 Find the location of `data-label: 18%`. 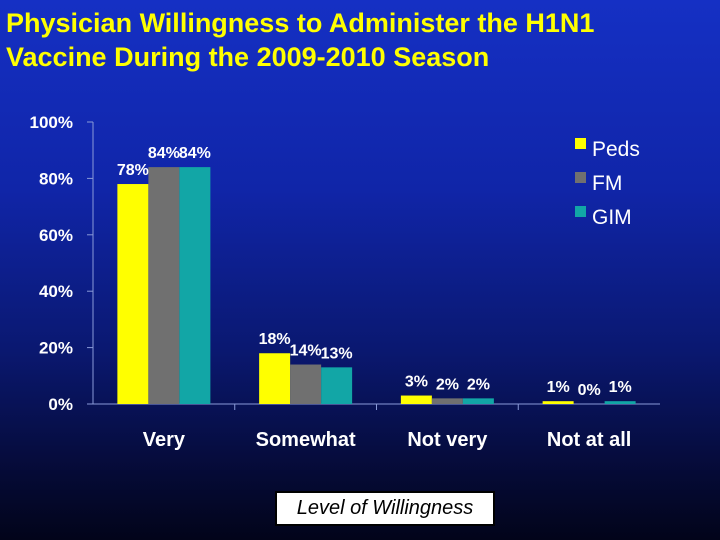

data-label: 18% is located at coordinates (275, 339).